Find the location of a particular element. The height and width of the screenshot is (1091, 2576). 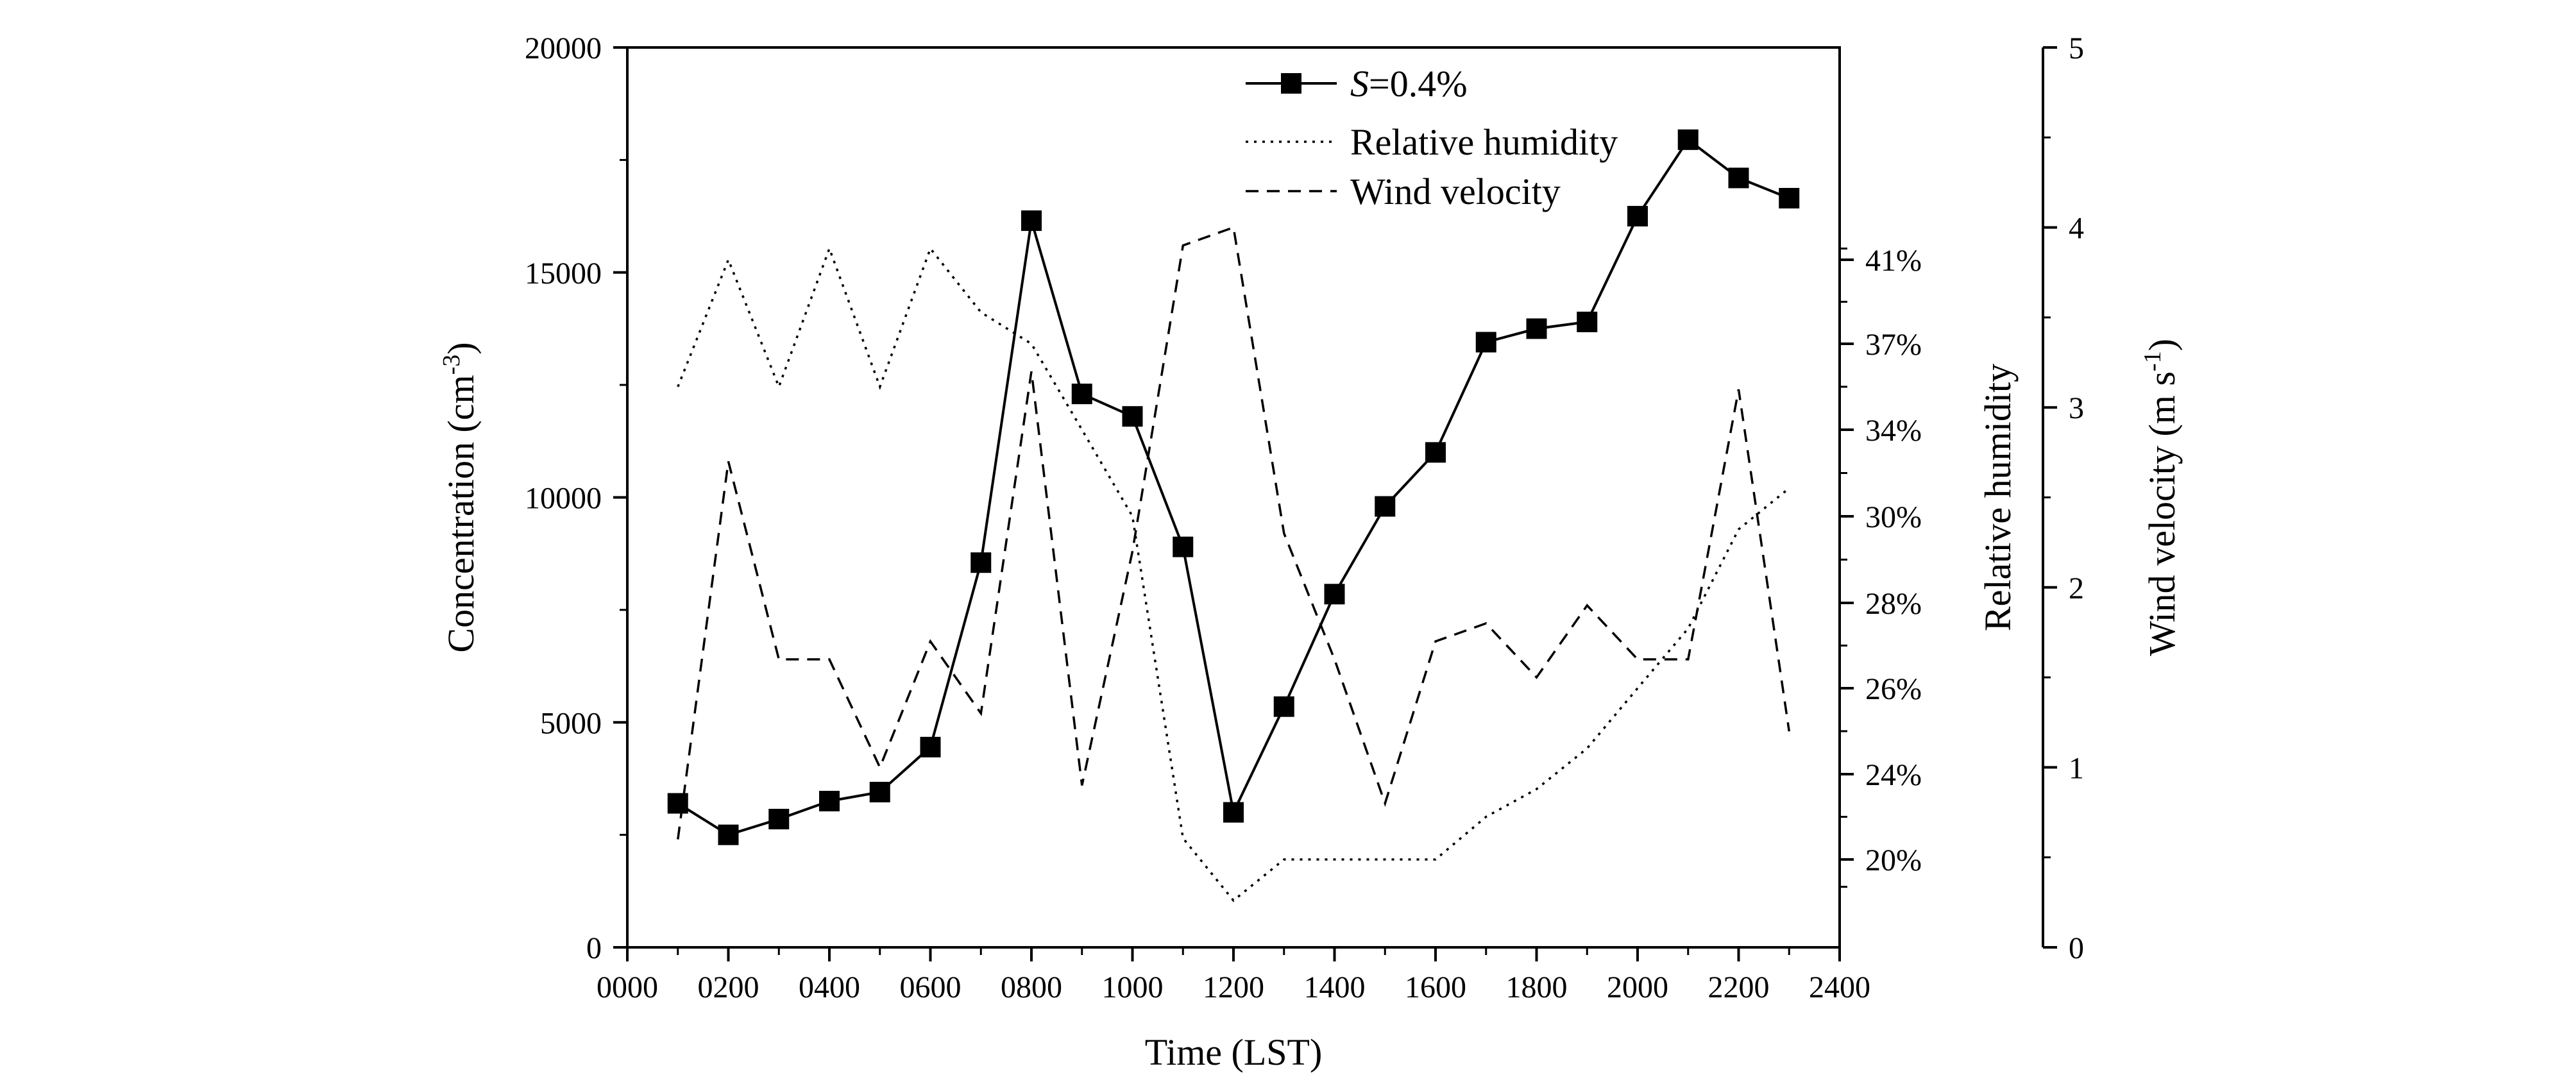

y-wind-tick-label: 4 is located at coordinates (2076, 229).